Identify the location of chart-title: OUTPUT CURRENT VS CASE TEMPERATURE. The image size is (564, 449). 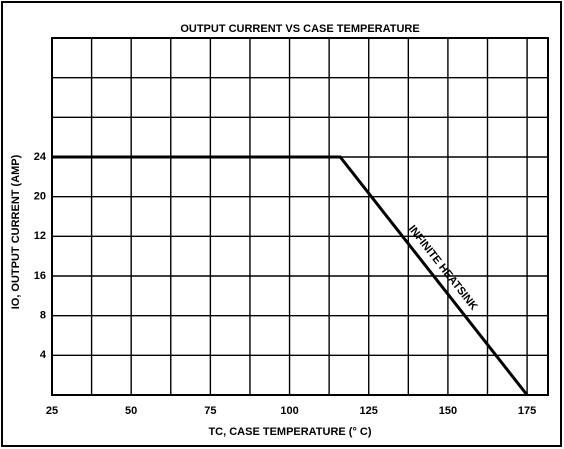
(299, 29).